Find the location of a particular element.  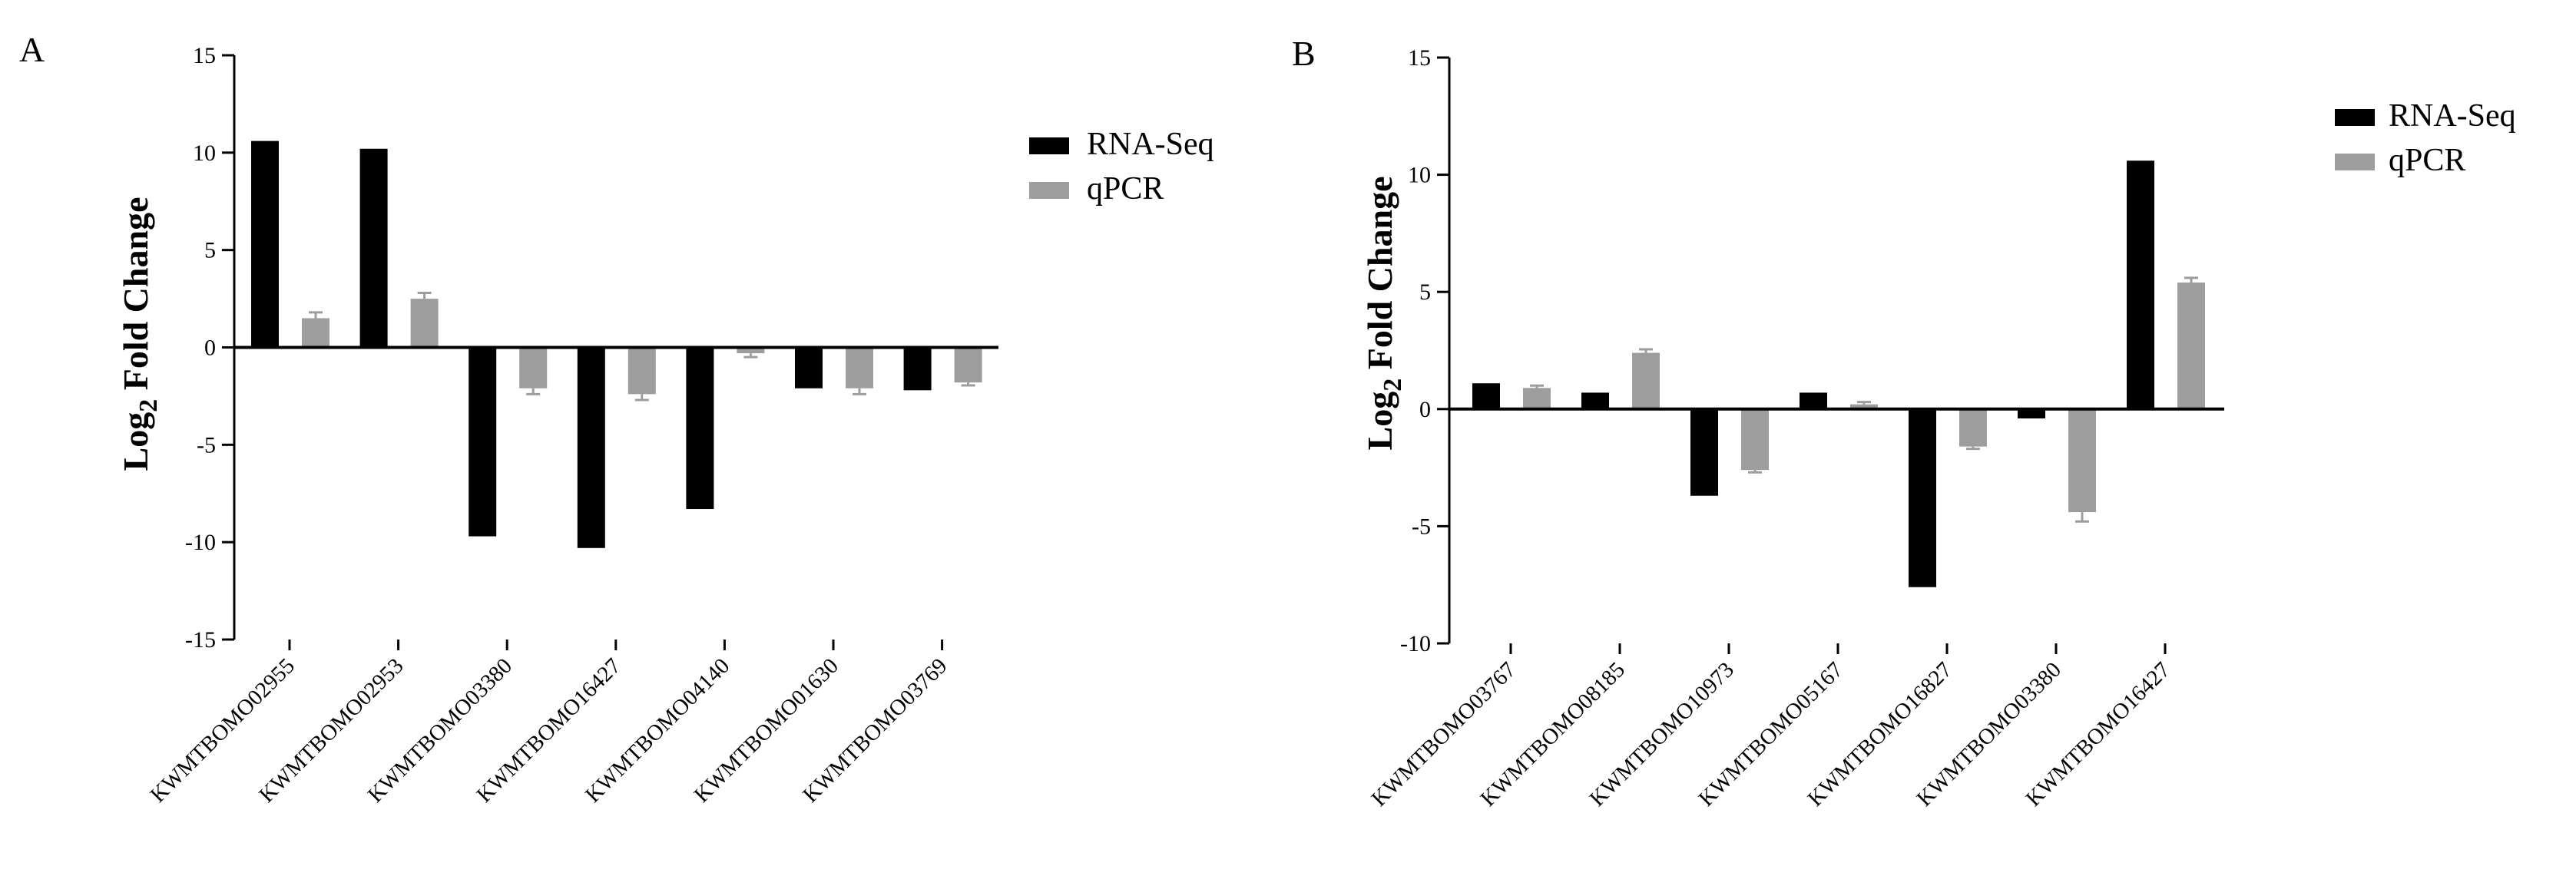

y-tick-label: -15 is located at coordinates (200, 640).